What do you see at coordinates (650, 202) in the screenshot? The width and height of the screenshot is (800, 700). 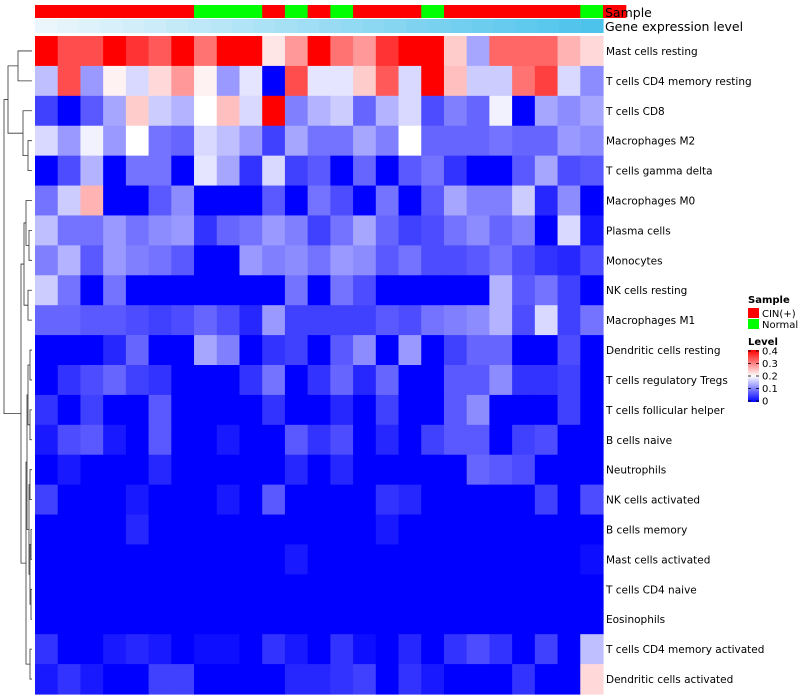 I see `row-label: Macrophages M0` at bounding box center [650, 202].